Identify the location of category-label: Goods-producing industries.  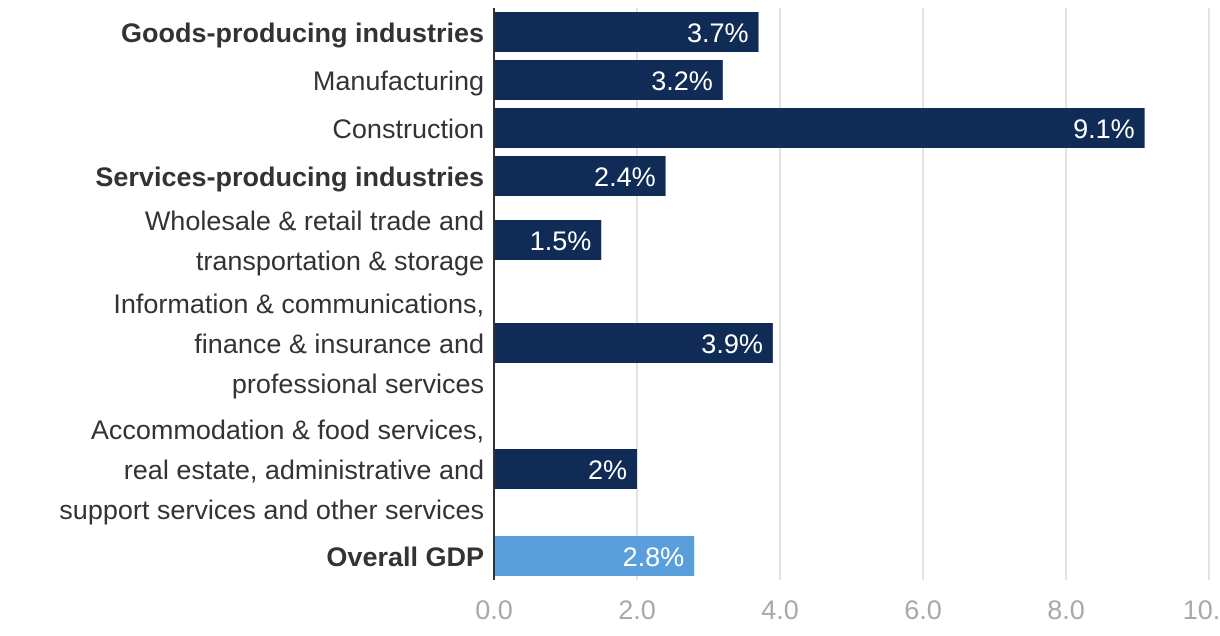
(302, 33).